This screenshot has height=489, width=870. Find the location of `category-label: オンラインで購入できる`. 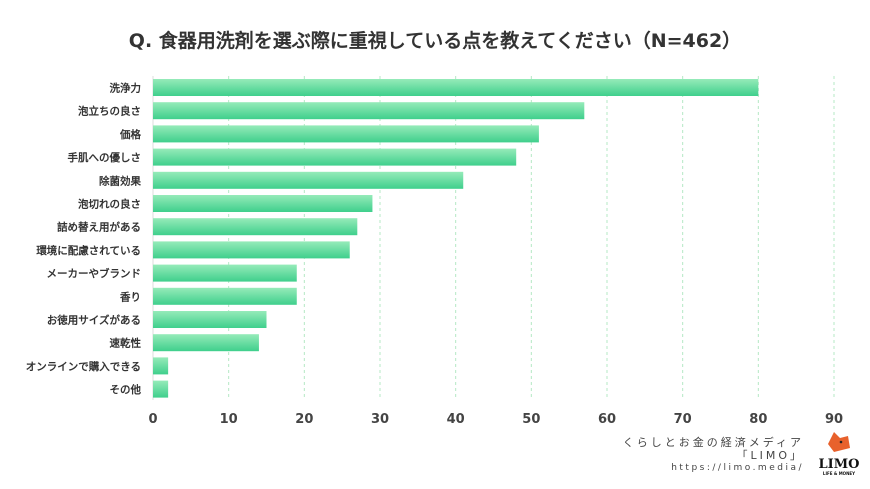

category-label: オンラインで購入できる is located at coordinates (83, 366).